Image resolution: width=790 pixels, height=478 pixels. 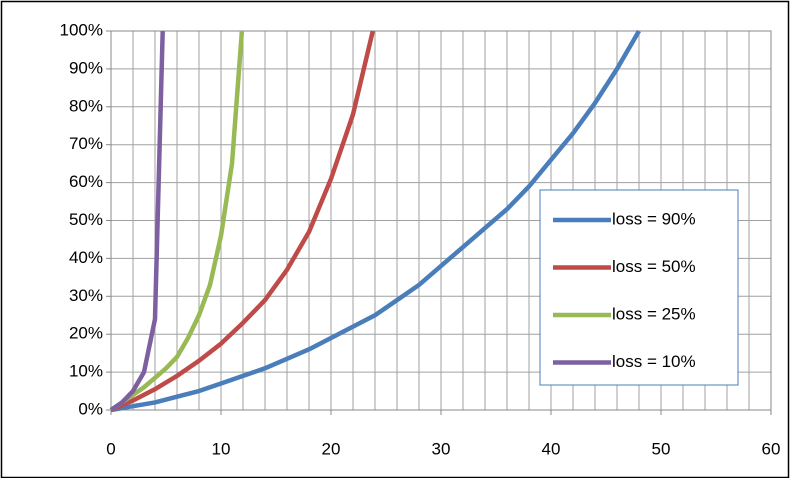 I want to click on x-tick-label: 10, so click(x=221, y=448).